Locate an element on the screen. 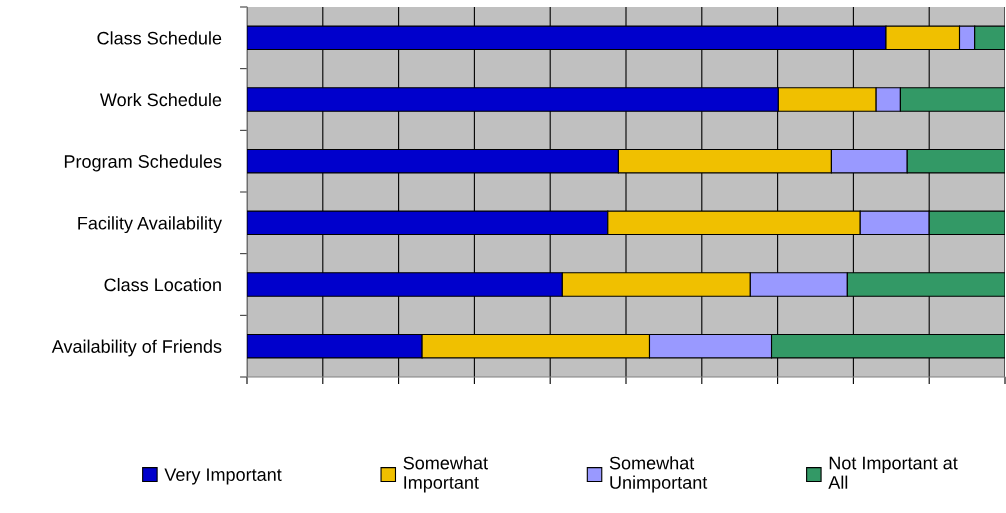 Image resolution: width=1006 pixels, height=513 pixels. y-tick-label: Facility Availability is located at coordinates (150, 225).